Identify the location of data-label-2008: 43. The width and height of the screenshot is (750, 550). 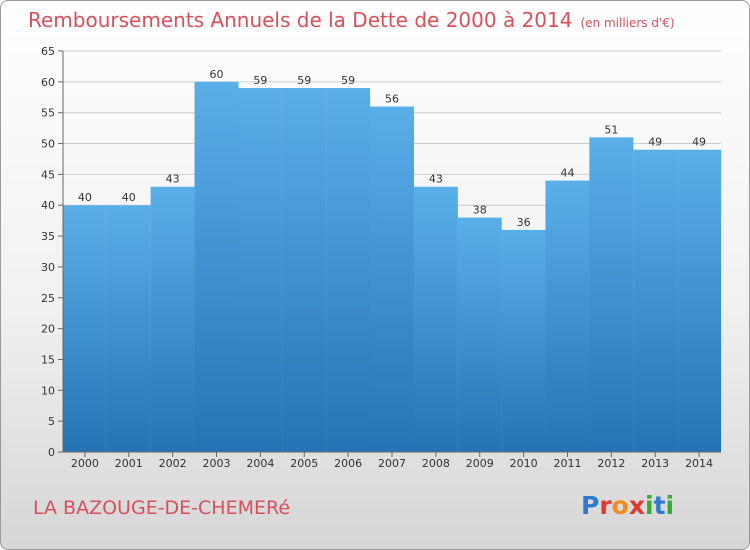
(436, 179).